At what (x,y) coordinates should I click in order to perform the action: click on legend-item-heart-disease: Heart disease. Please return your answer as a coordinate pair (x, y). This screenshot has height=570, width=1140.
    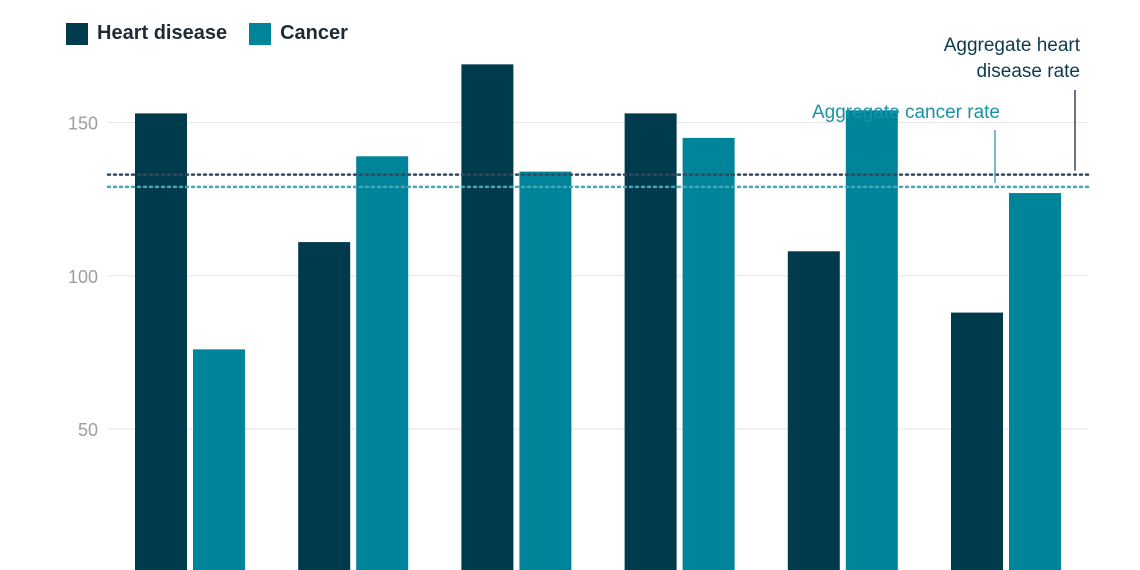
    Looking at the image, I should click on (146, 33).